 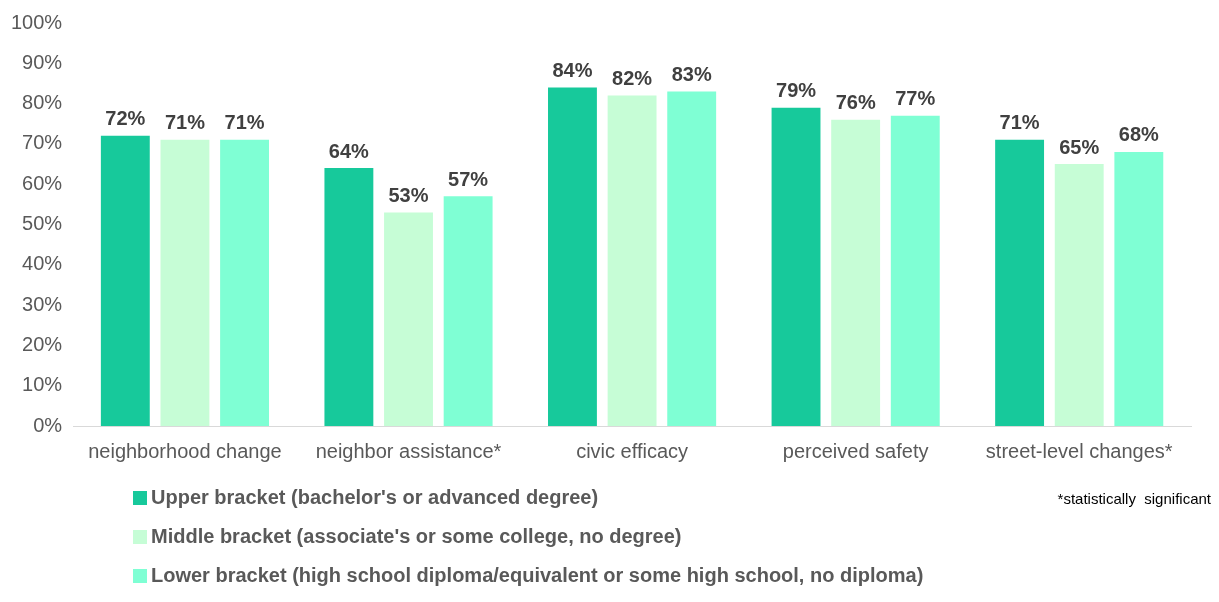 I want to click on x-tick-label: neighbor assistance*, so click(x=408, y=450).